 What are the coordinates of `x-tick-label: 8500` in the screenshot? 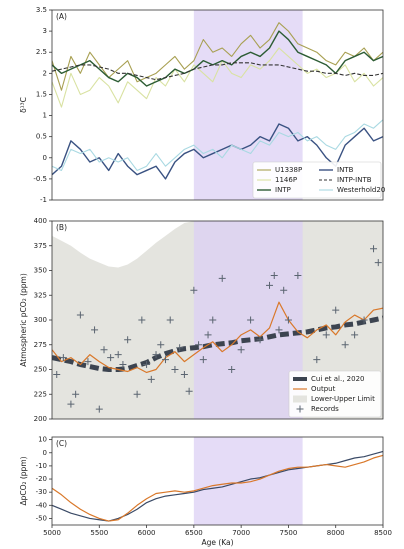 It's located at (383, 533).